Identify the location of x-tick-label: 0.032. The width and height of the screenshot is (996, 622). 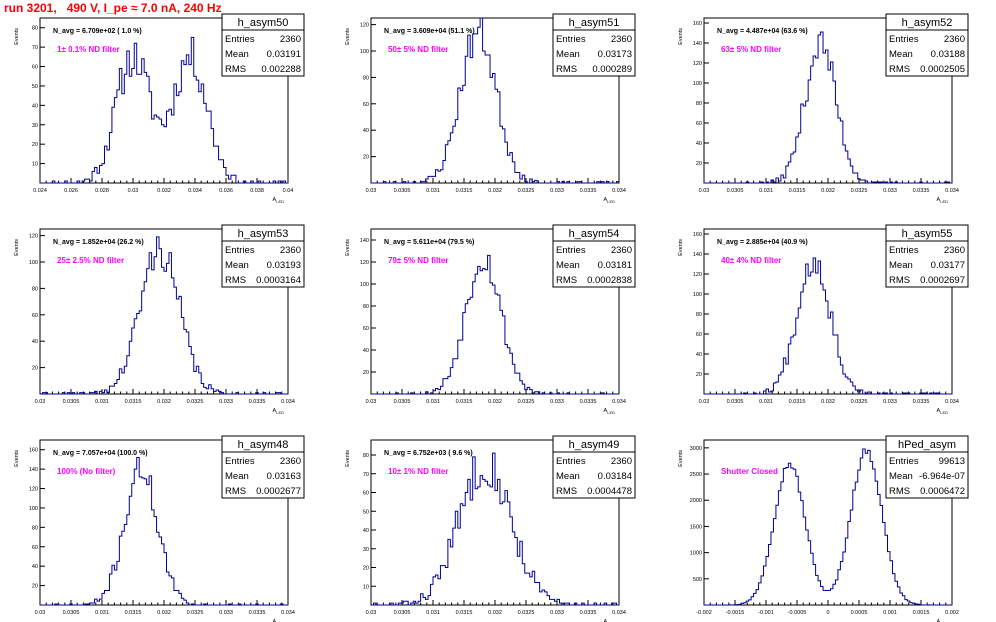
(164, 613).